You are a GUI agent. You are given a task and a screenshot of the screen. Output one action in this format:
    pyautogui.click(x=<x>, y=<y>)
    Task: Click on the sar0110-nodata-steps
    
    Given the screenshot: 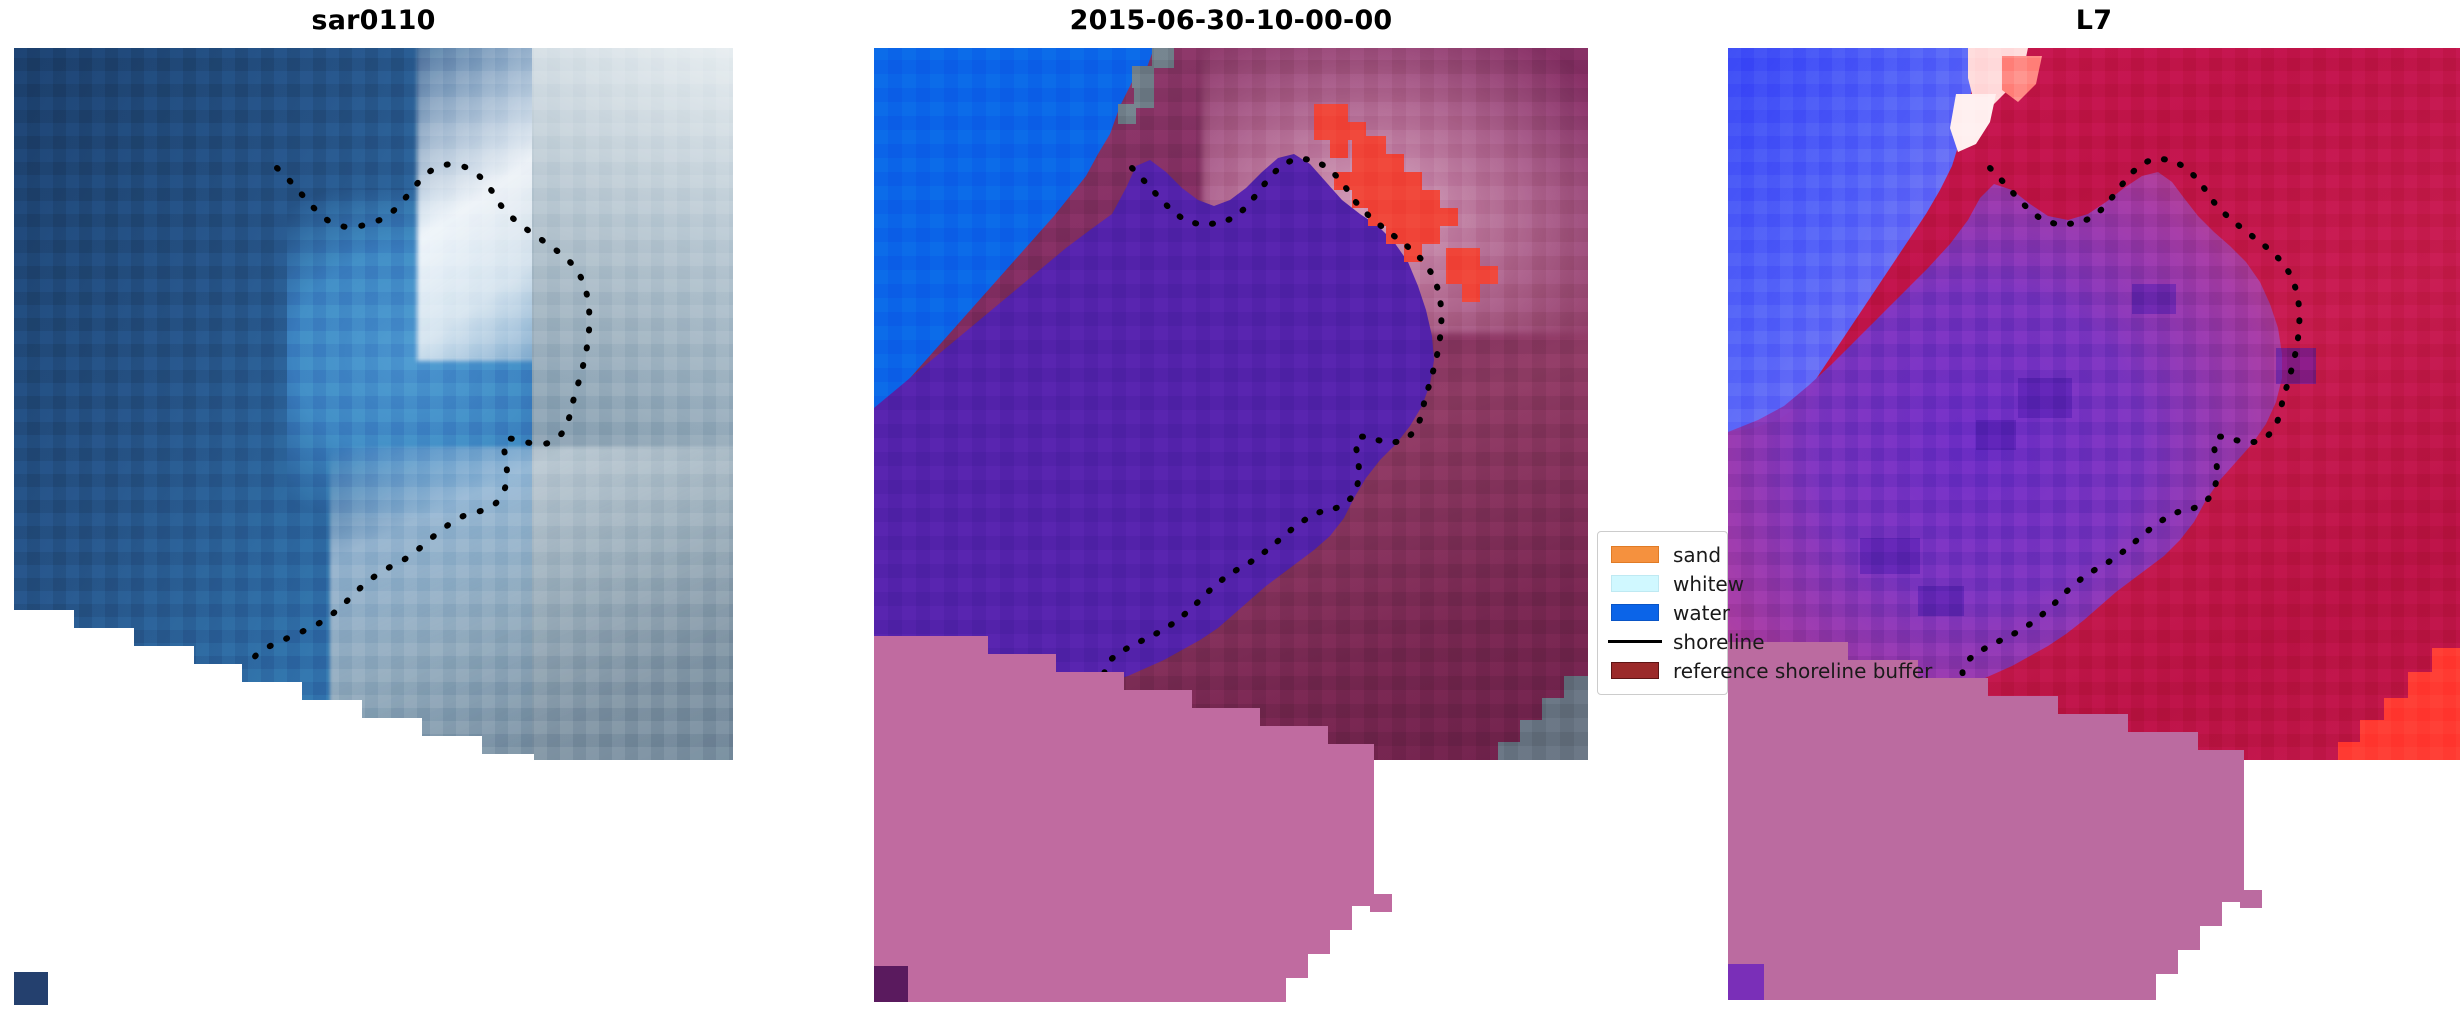 What is the action you would take?
    pyautogui.click(x=274, y=685)
    